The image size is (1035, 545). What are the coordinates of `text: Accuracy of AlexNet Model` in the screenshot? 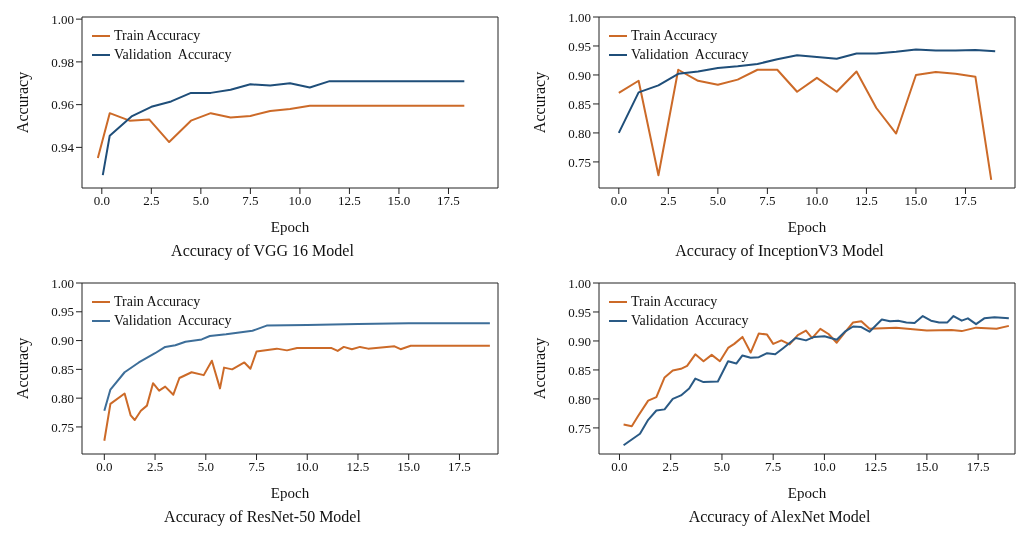 It's located at (779, 517).